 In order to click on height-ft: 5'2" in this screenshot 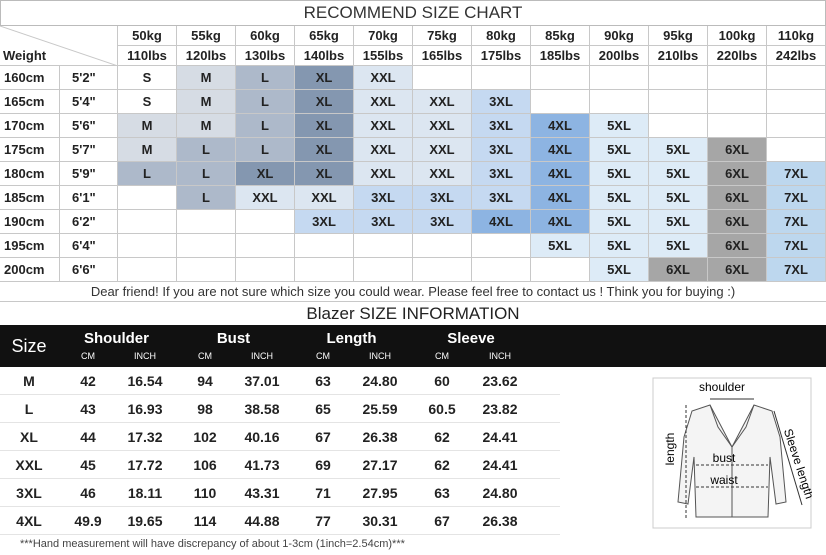, I will do `click(89, 78)`.